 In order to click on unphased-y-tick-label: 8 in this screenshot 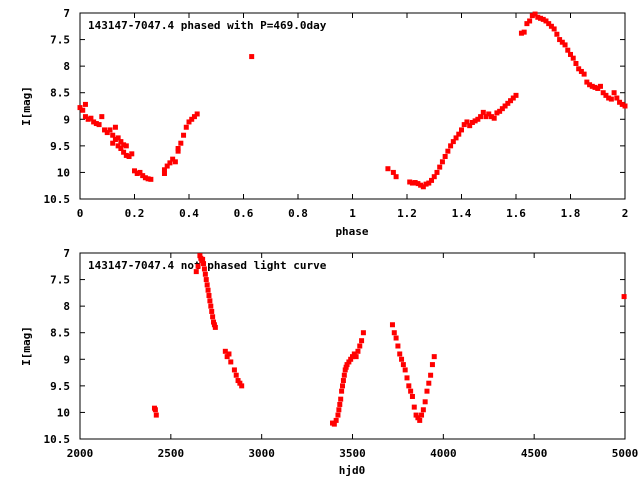, I will do `click(66, 306)`.